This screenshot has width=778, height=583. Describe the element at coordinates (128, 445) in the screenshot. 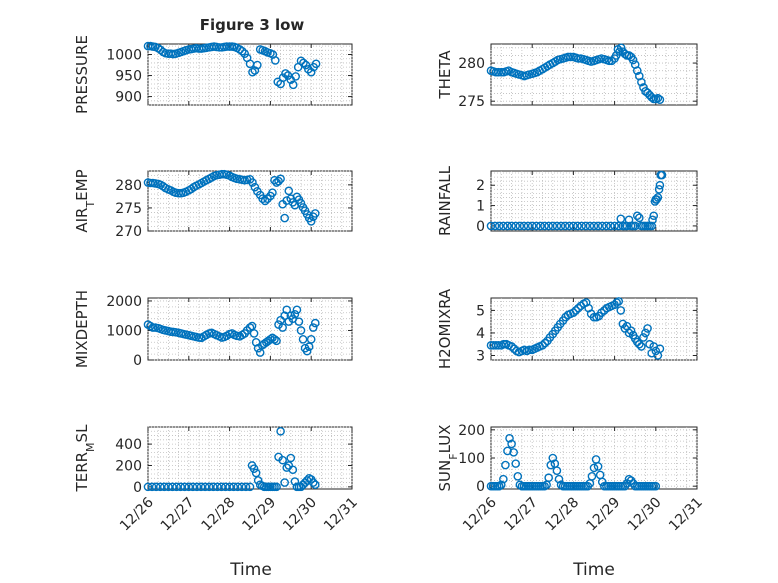

I see `y-tick-label: 400` at that location.